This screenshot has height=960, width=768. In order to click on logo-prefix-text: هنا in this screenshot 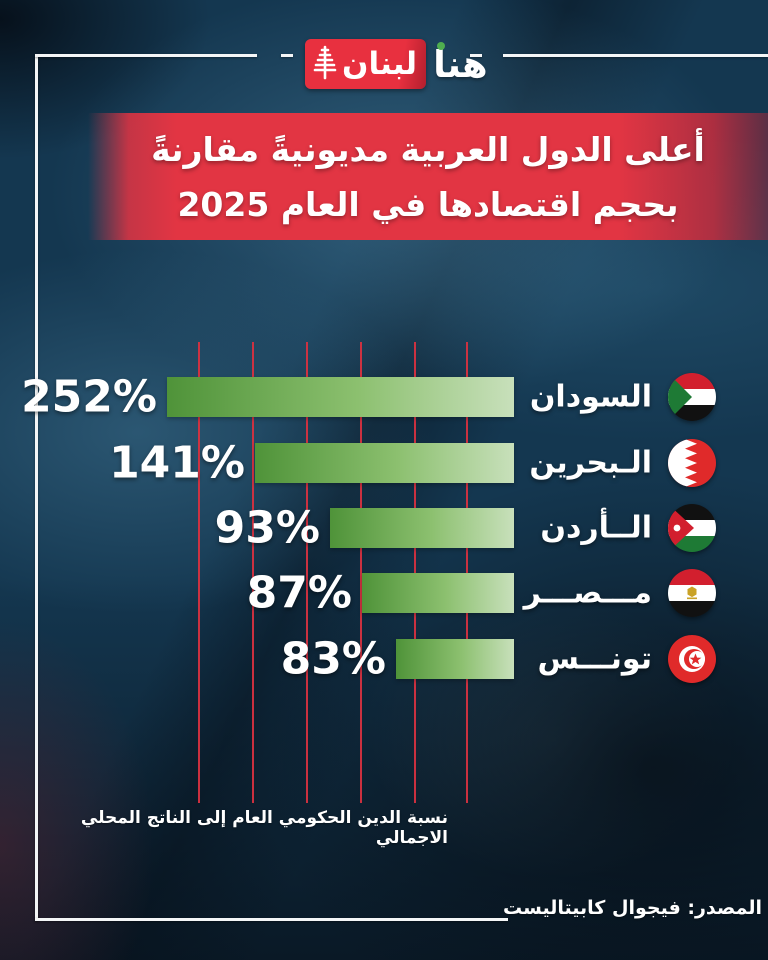, I will do `click(460, 64)`.